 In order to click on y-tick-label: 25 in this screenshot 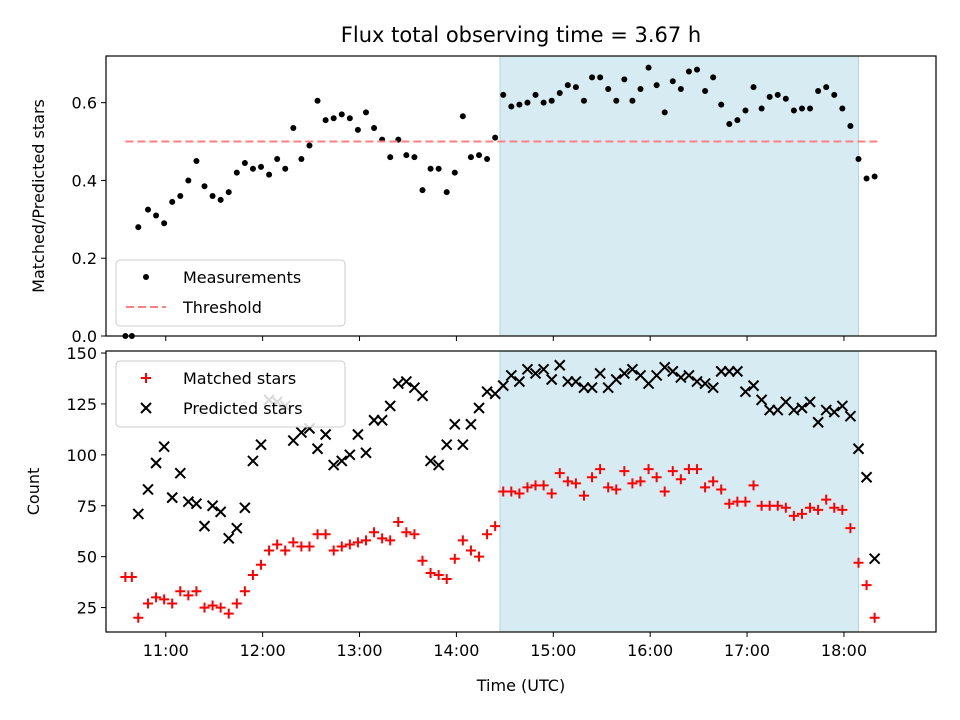, I will do `click(87, 608)`.